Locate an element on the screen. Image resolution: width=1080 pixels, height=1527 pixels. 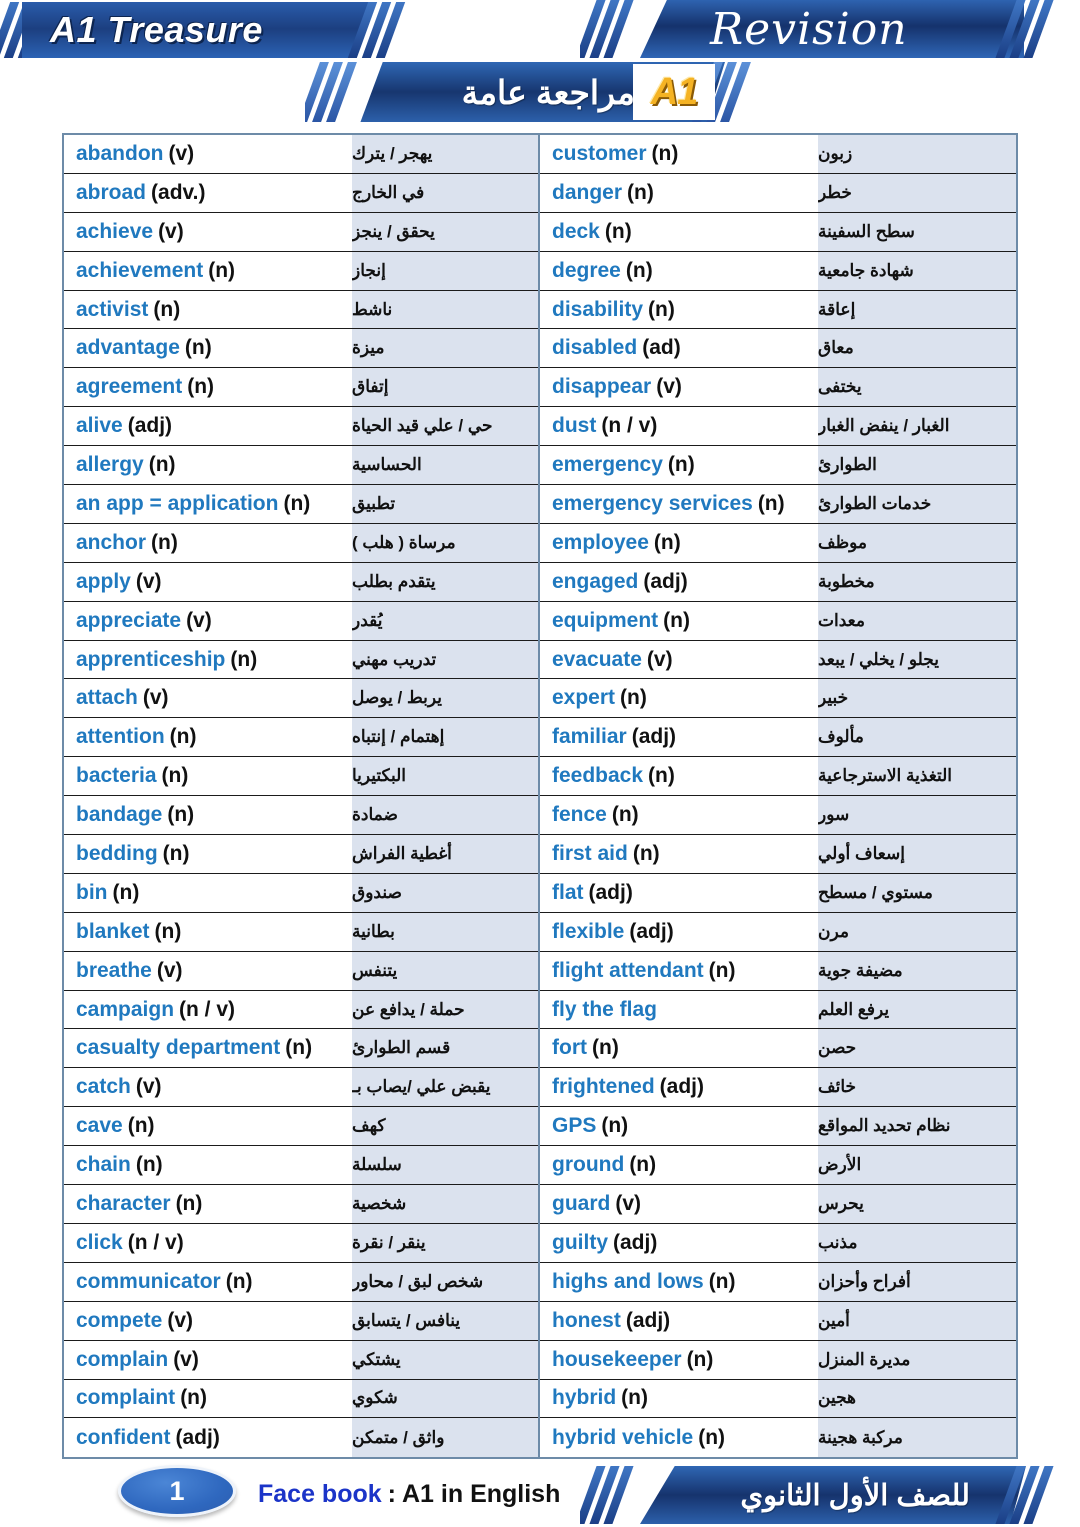
english-term-cell: customer (n) is located at coordinates (679, 154).